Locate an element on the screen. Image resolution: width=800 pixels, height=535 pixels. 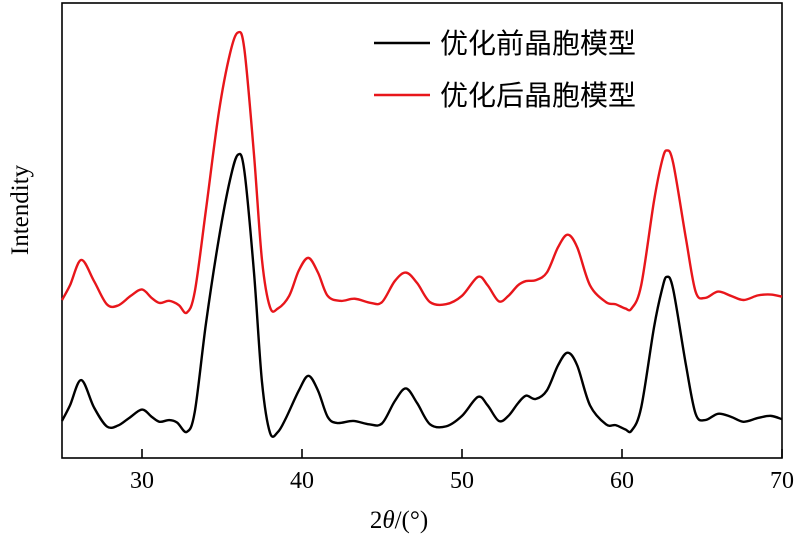
legend: 优化前晶胞模型 优化后晶胞模型 is located at coordinates (505, 69).